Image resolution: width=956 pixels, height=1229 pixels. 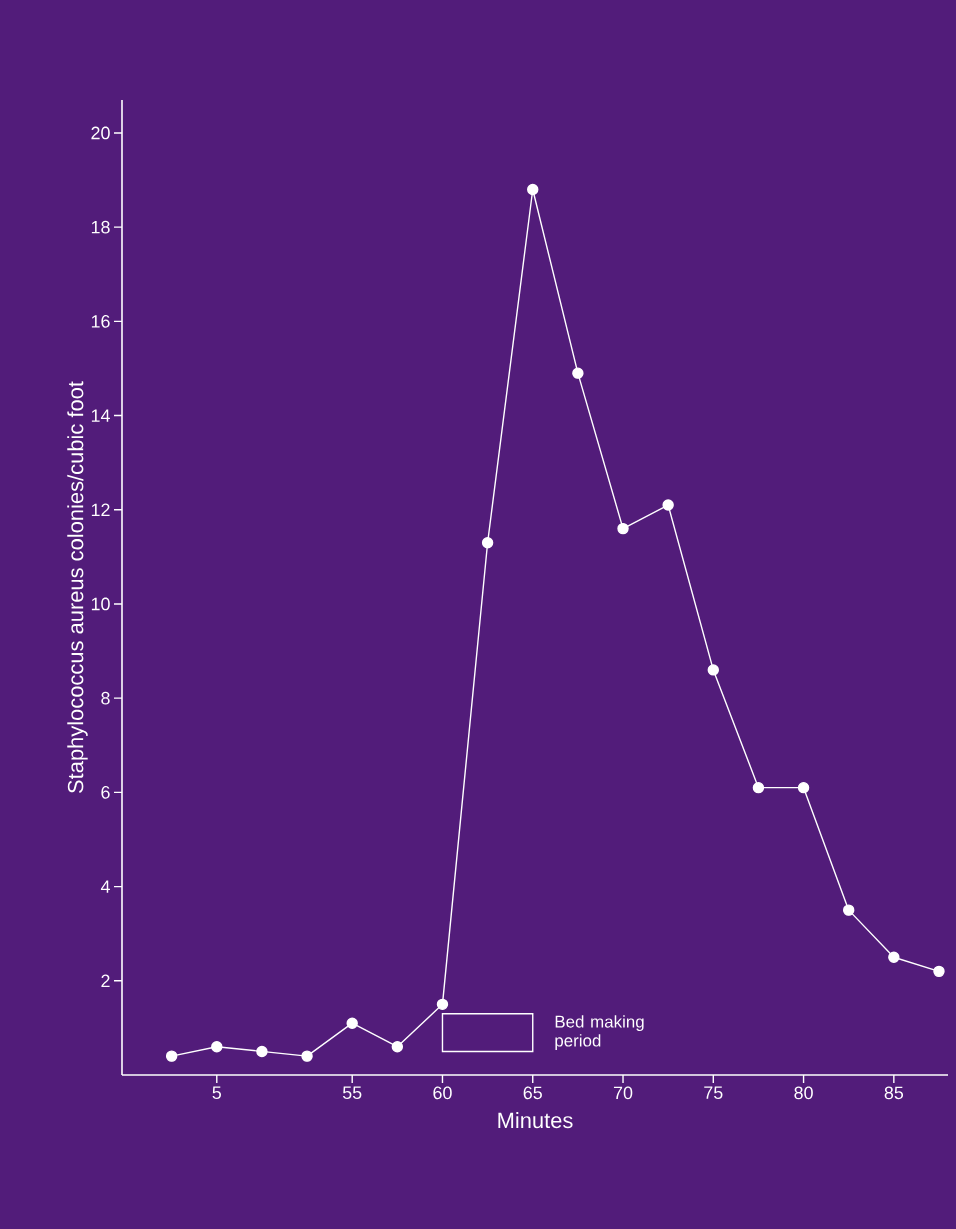 What do you see at coordinates (352, 1093) in the screenshot?
I see `x-tick-label: 55` at bounding box center [352, 1093].